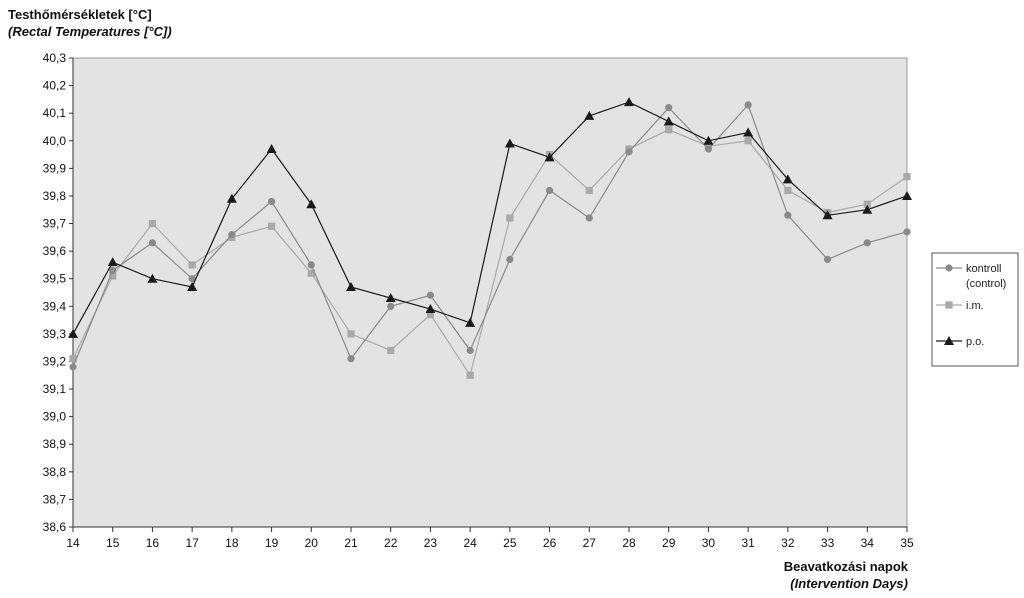 This screenshot has width=1024, height=598. I want to click on y-tick-label: 39,3, so click(55, 334).